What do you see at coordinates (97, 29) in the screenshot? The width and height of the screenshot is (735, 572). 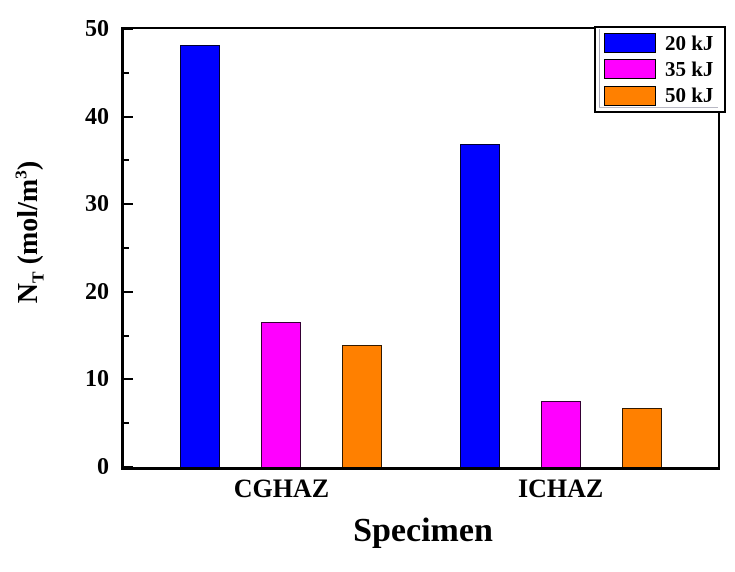 I see `y-tick-label: 50` at bounding box center [97, 29].